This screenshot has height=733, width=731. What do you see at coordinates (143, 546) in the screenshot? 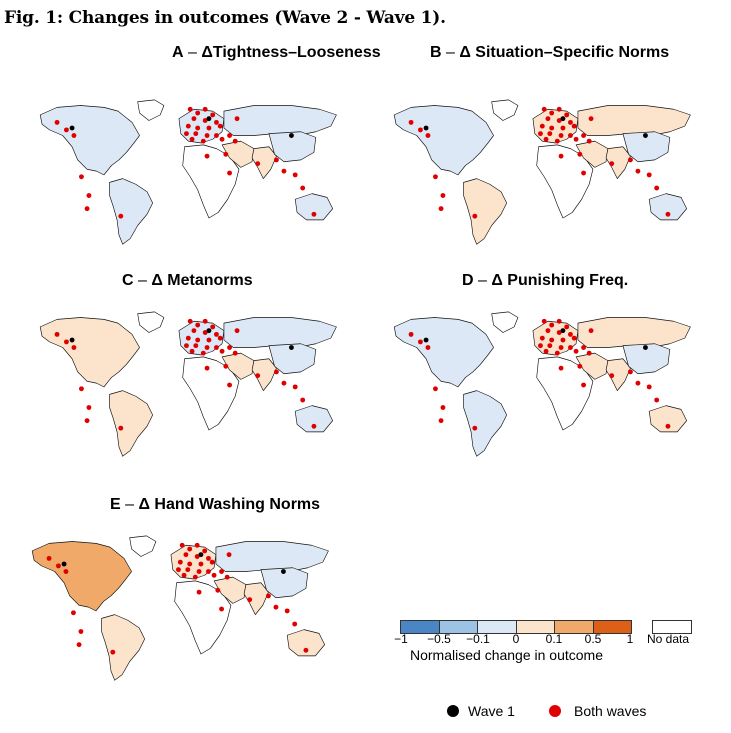
I see `region-gl` at bounding box center [143, 546].